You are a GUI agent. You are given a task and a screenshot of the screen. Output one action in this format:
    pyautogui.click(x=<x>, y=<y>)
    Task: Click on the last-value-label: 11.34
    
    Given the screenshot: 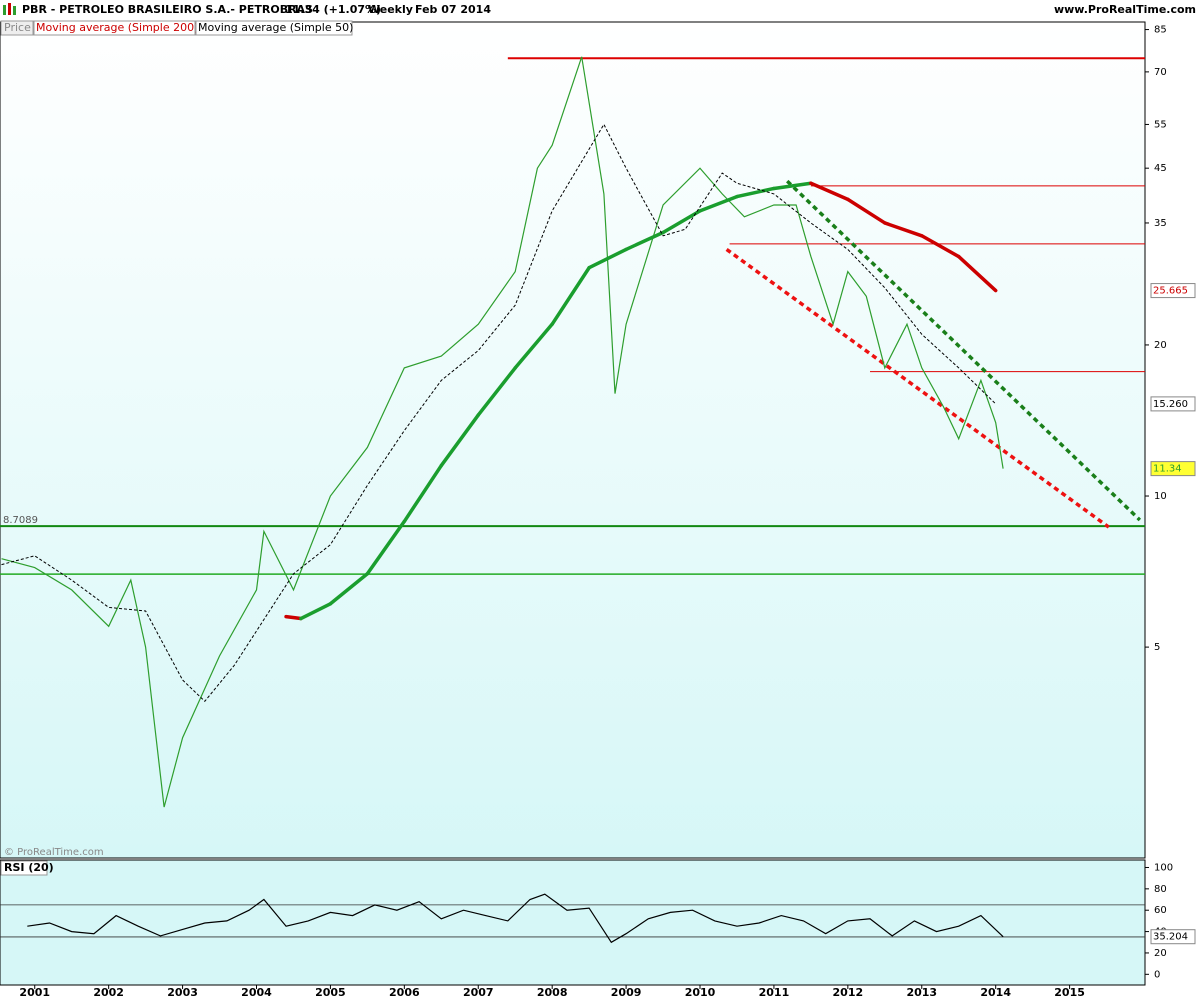 What is the action you would take?
    pyautogui.click(x=1167, y=469)
    